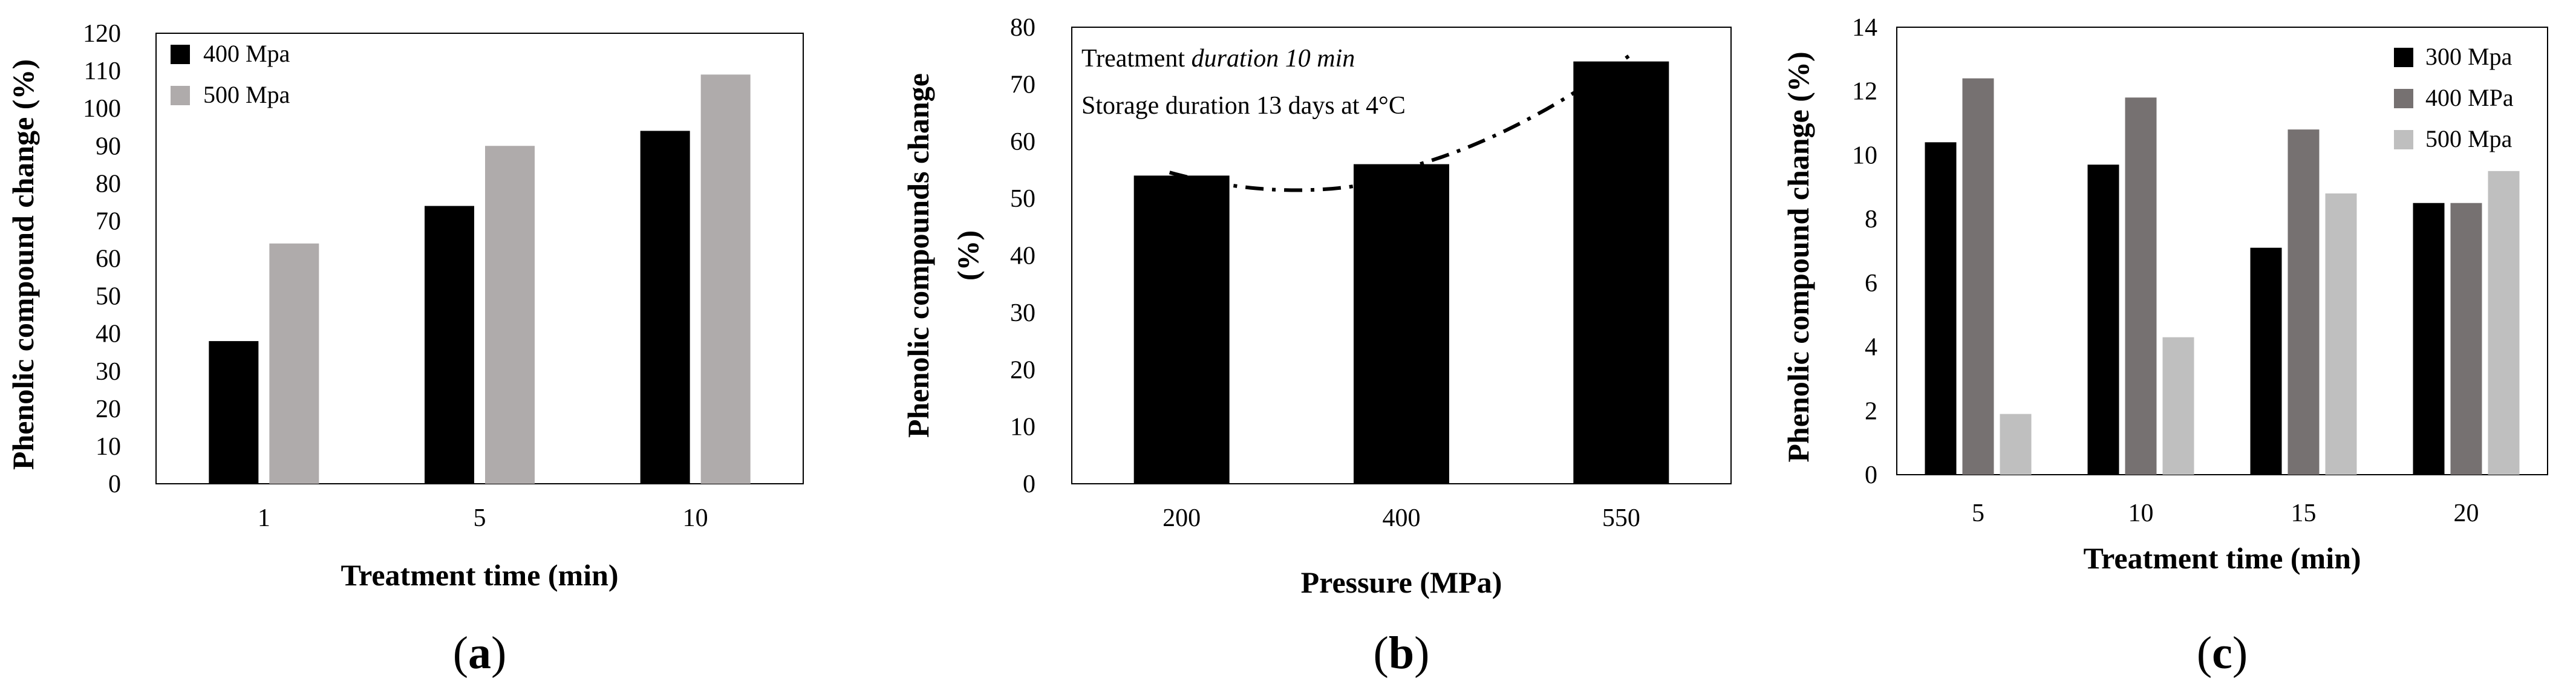  I want to click on y-tick-label: 100, so click(102, 109).